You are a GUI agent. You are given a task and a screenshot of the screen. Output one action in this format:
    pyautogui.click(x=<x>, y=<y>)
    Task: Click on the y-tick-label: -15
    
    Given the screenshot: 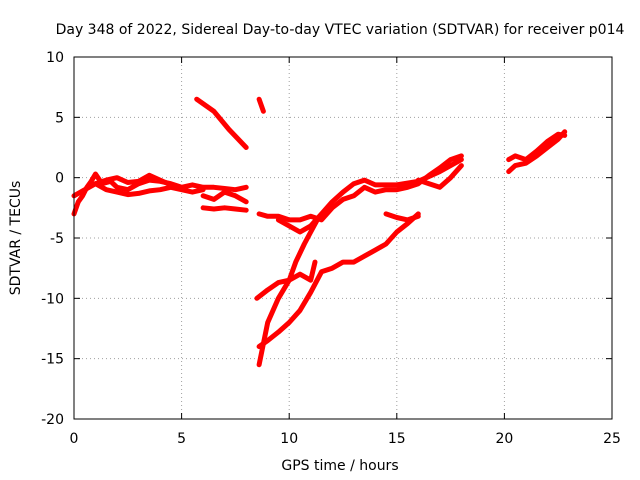 What is the action you would take?
    pyautogui.click(x=52, y=360)
    